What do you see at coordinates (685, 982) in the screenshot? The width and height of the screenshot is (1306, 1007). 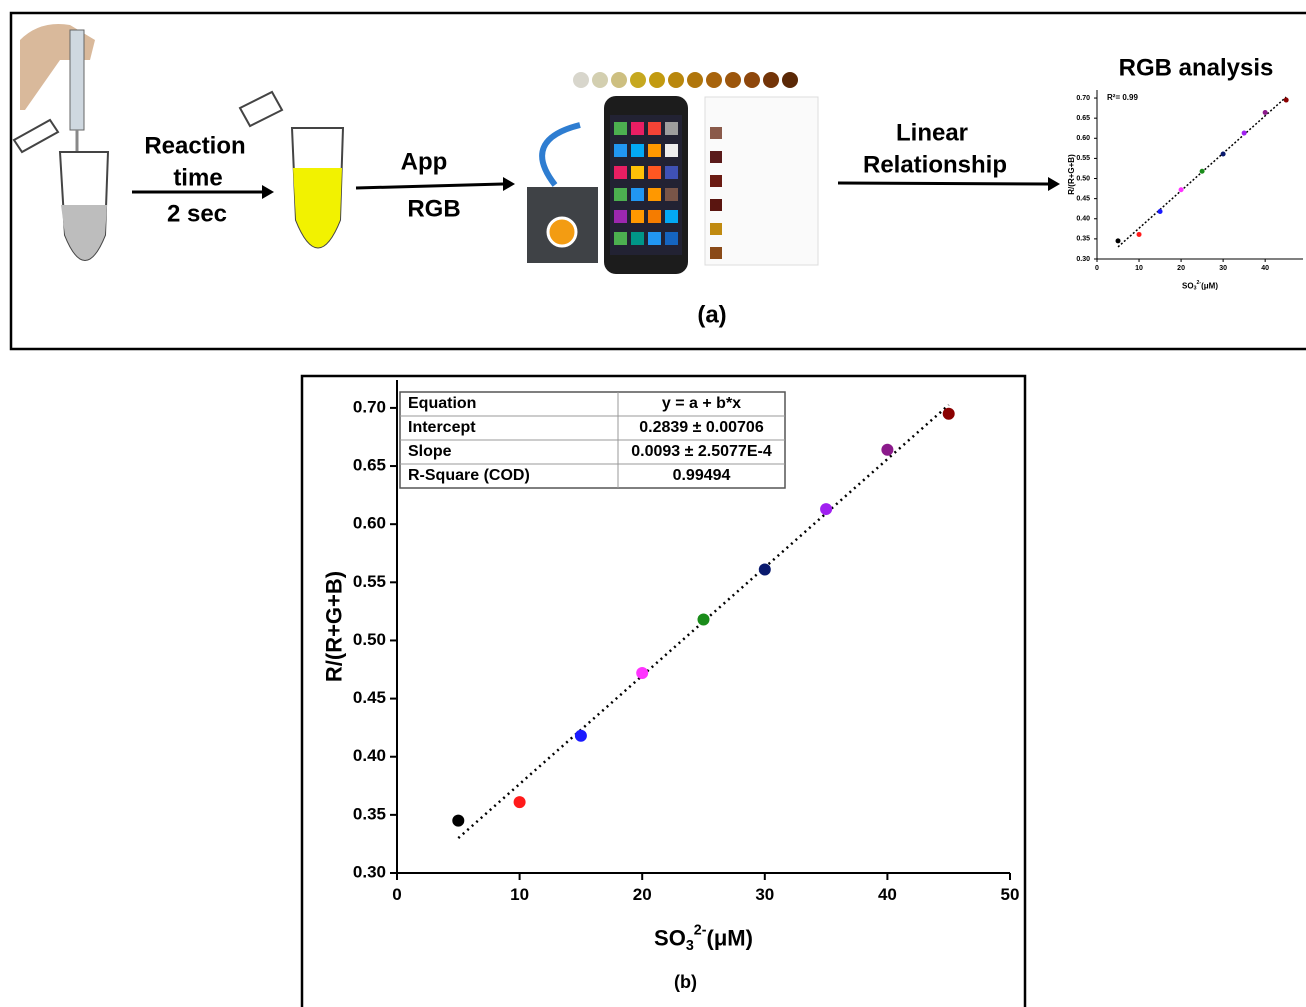 I see `caption: (b)` at bounding box center [685, 982].